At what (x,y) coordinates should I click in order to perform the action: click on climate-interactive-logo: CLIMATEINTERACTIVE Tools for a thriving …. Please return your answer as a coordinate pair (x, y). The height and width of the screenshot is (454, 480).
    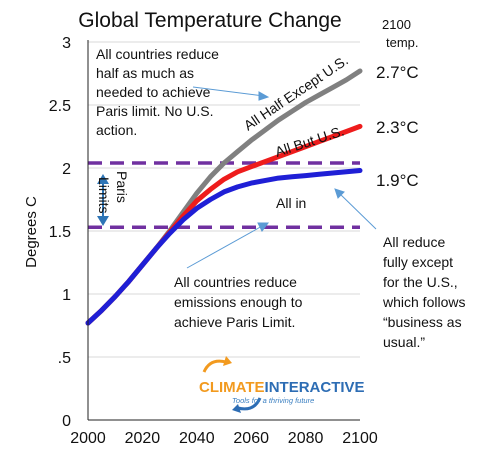
    Looking at the image, I should click on (282, 384).